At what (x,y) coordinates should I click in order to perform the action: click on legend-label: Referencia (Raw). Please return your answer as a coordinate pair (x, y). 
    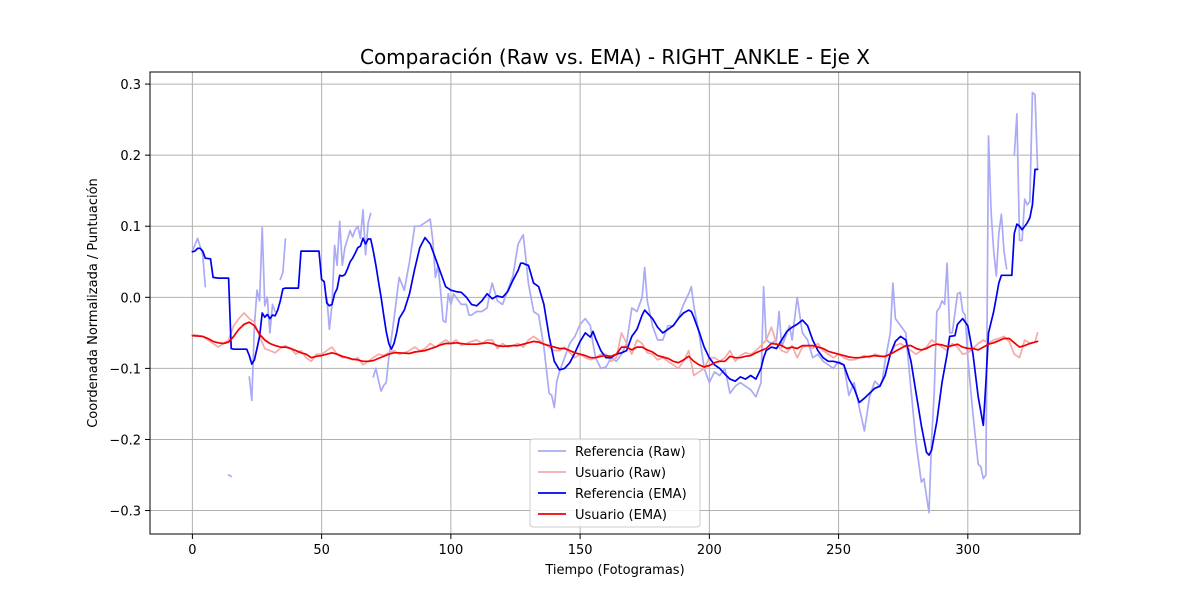
    Looking at the image, I should click on (630, 452).